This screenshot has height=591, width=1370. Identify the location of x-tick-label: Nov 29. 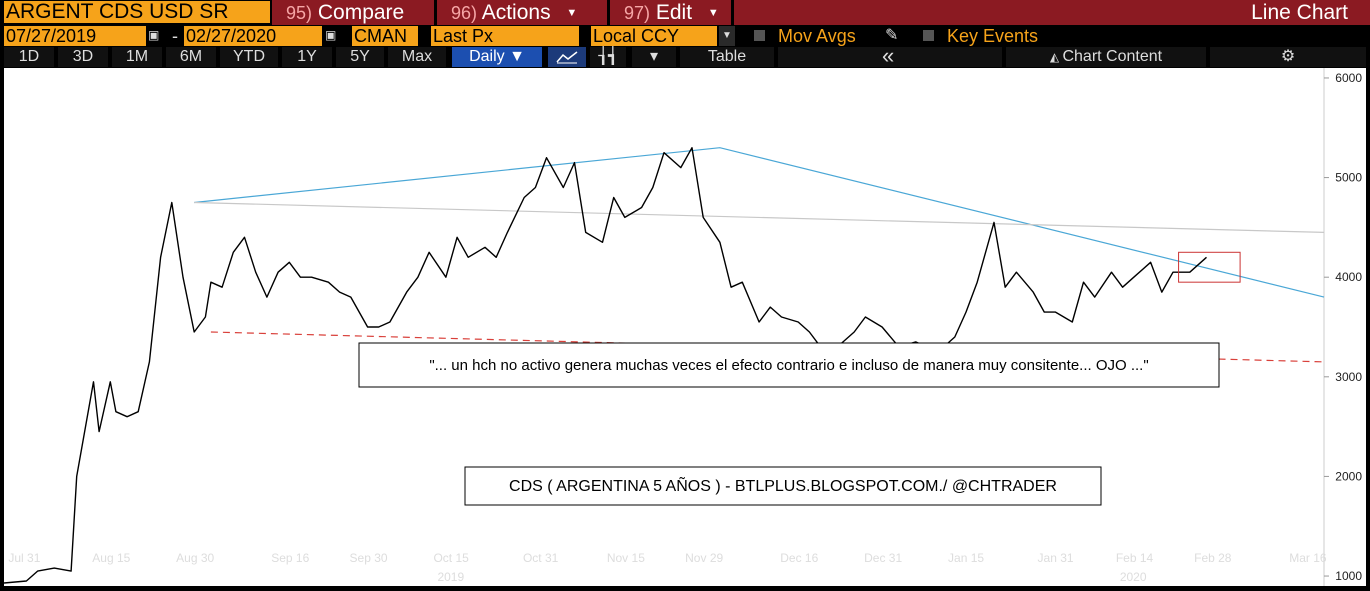
(704, 558).